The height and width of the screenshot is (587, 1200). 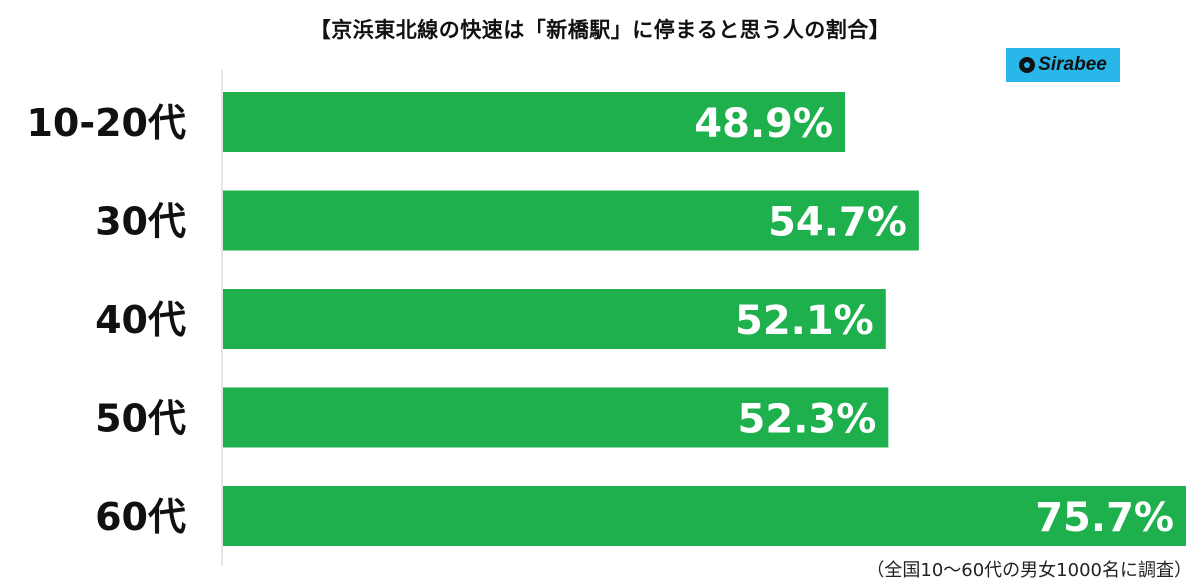 I want to click on sirabee-mark-icon, so click(x=1027, y=65).